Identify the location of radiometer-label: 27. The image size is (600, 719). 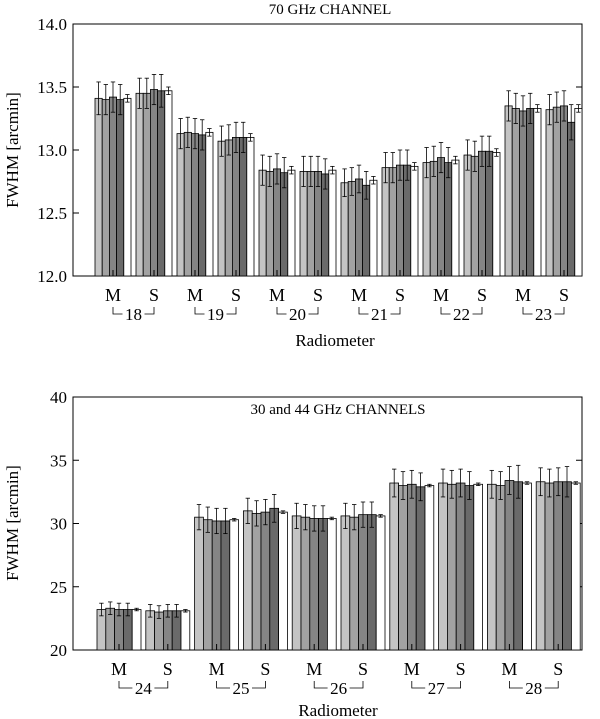
(437, 688).